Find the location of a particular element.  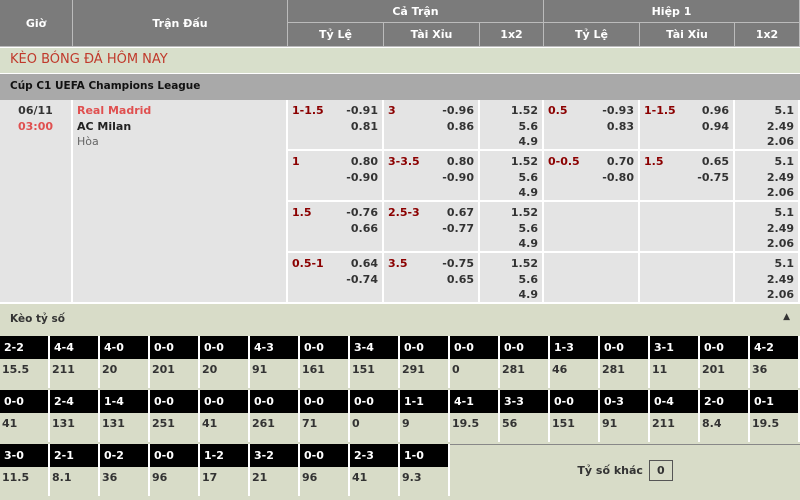

score-cell: 4-4 211 is located at coordinates (75, 362).